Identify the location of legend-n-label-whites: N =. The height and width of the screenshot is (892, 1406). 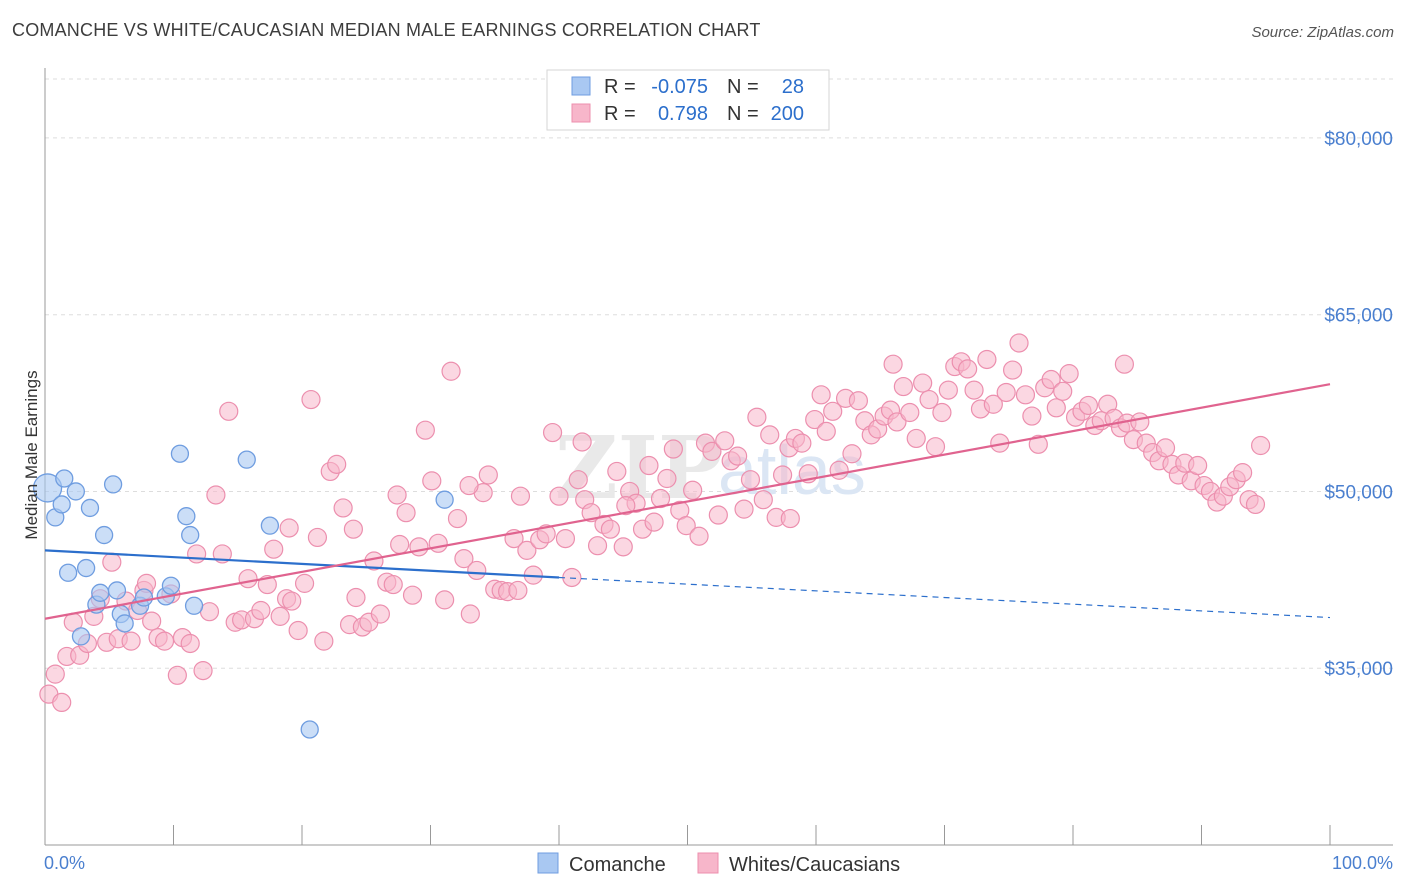
(743, 114).